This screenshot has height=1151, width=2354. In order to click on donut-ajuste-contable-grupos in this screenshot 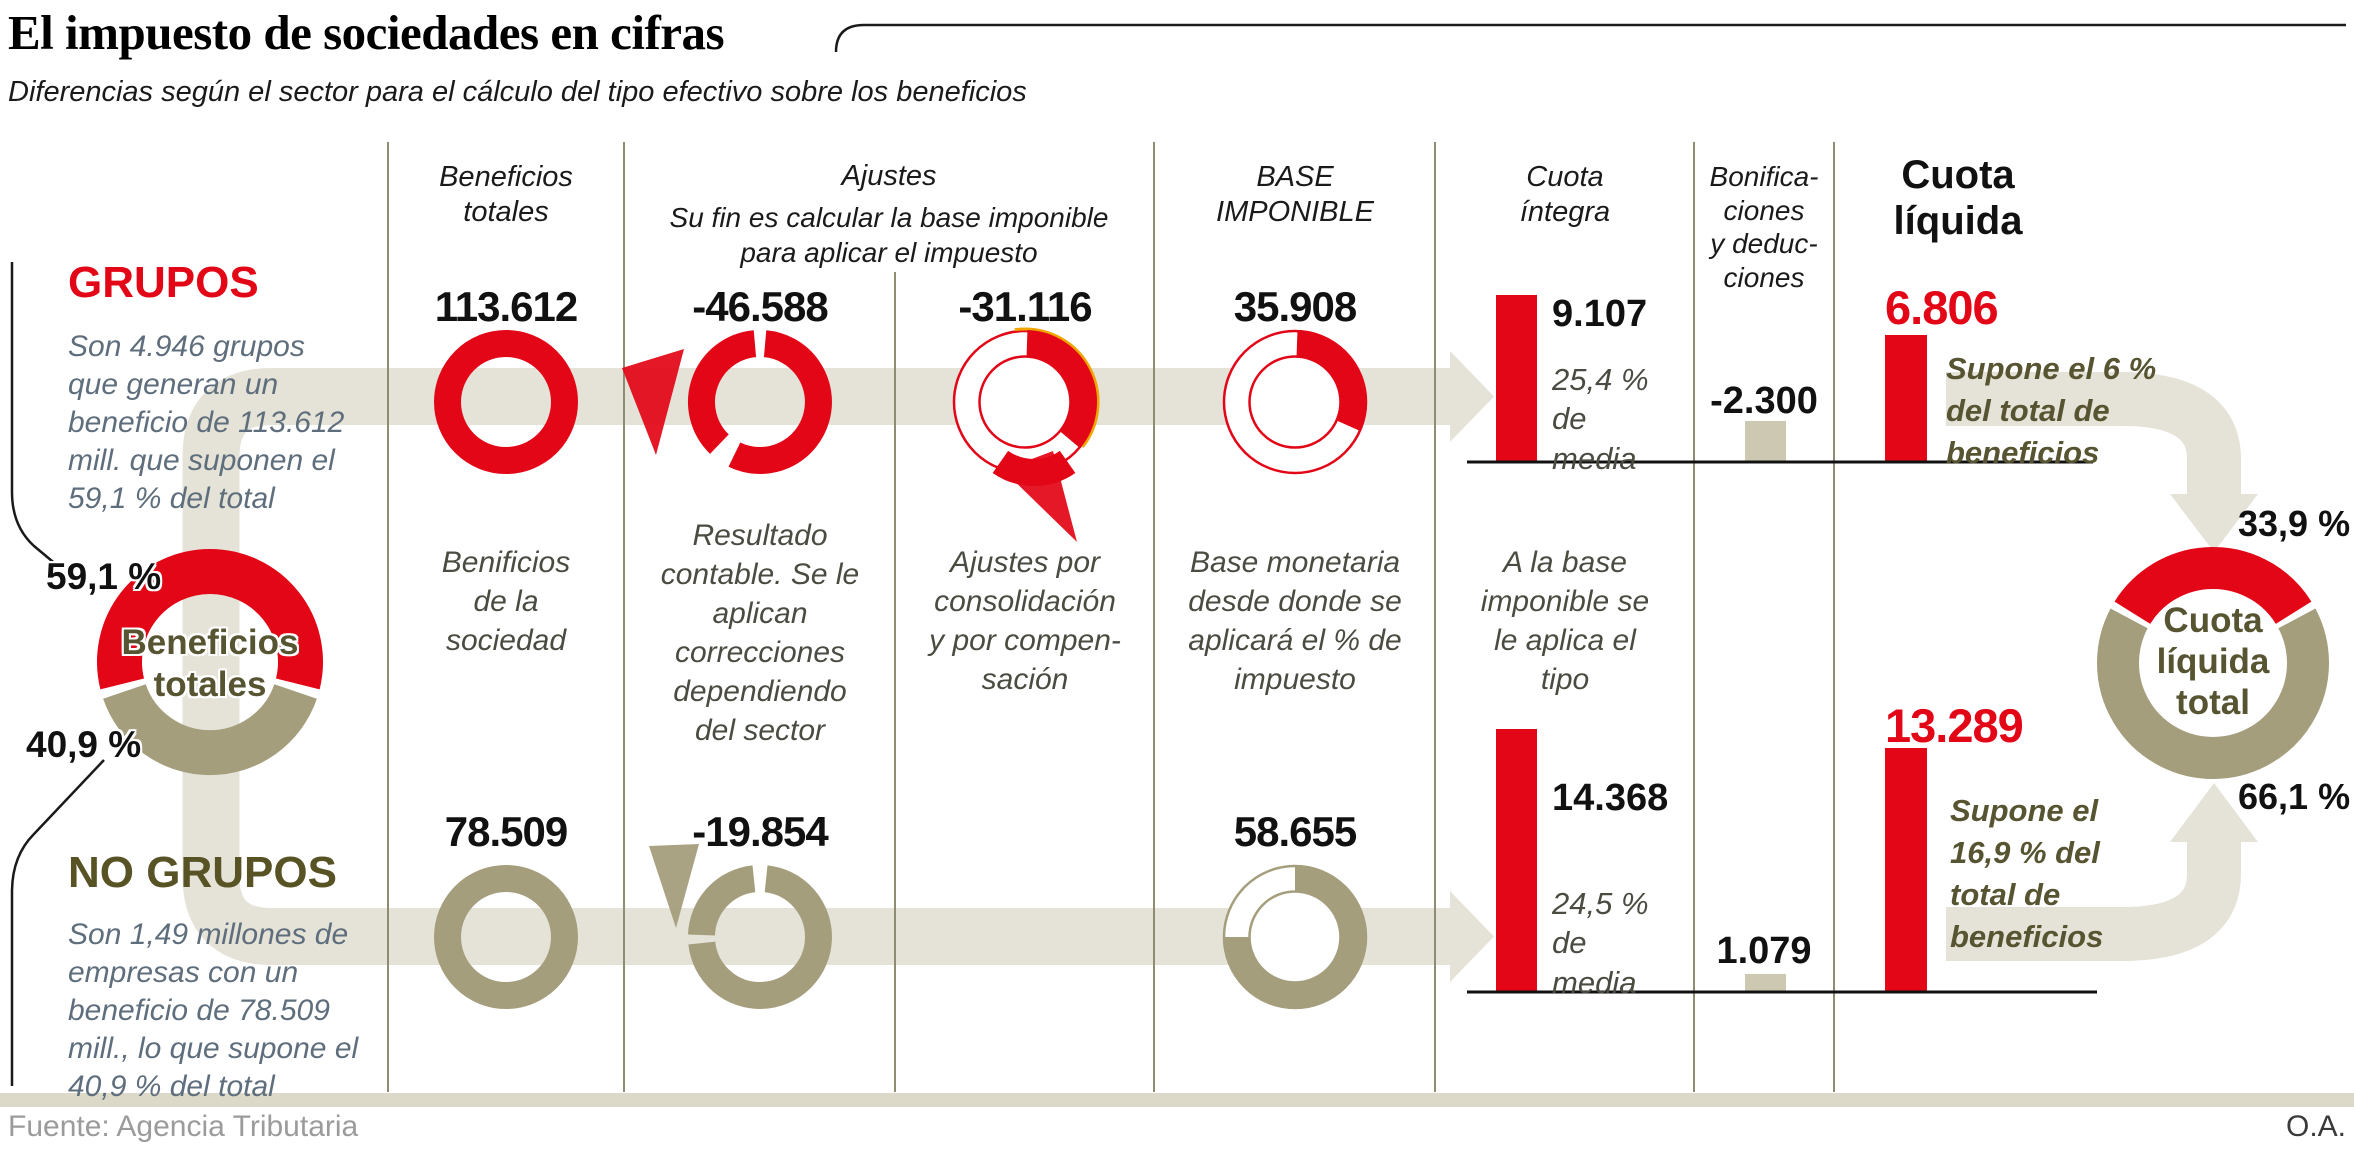, I will do `click(727, 402)`.